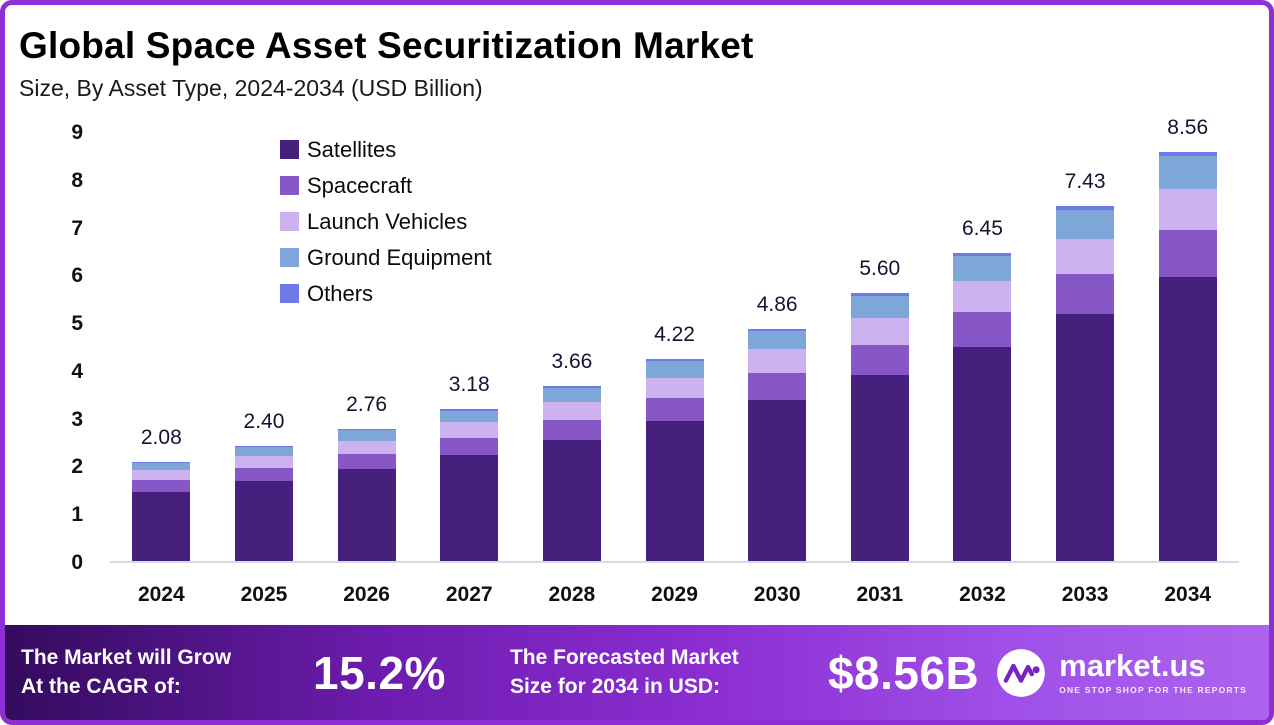 The image size is (1274, 725). What do you see at coordinates (777, 361) in the screenshot?
I see `bar-segment-launch-vehicles-2030` at bounding box center [777, 361].